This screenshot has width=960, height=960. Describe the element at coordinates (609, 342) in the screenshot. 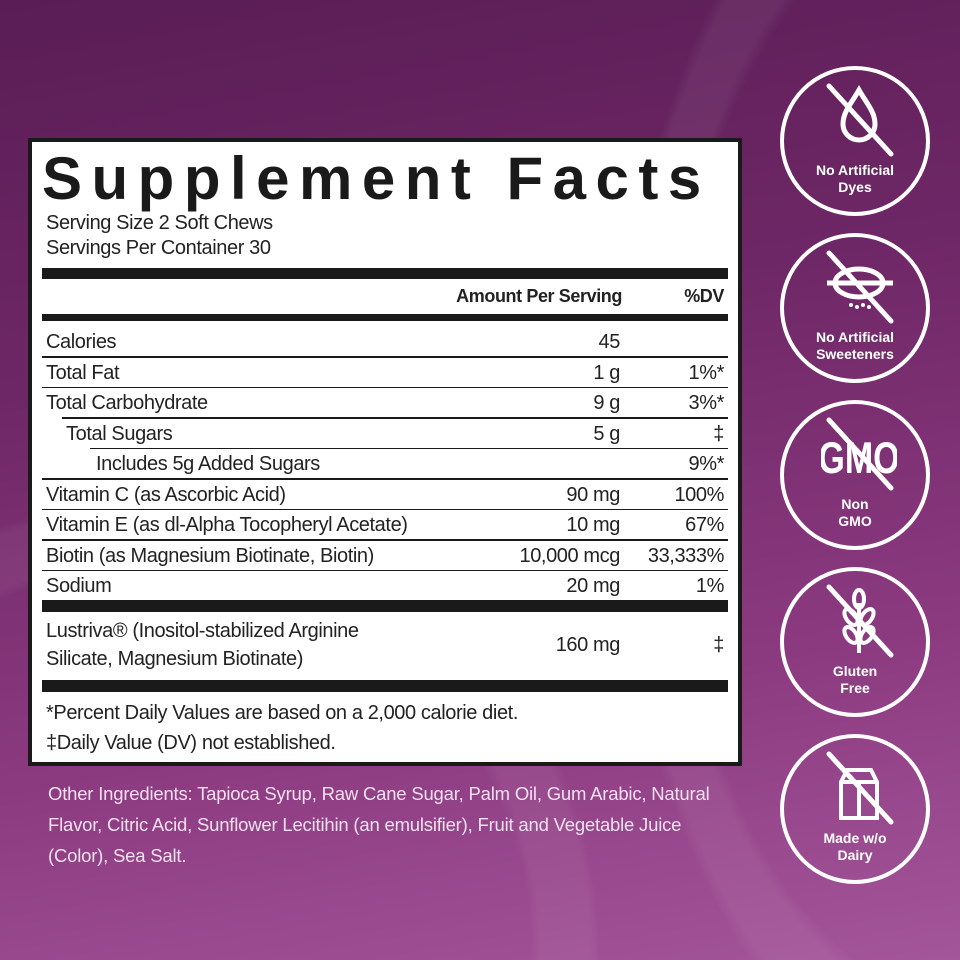

I see `nutrient-amount: 45` at that location.